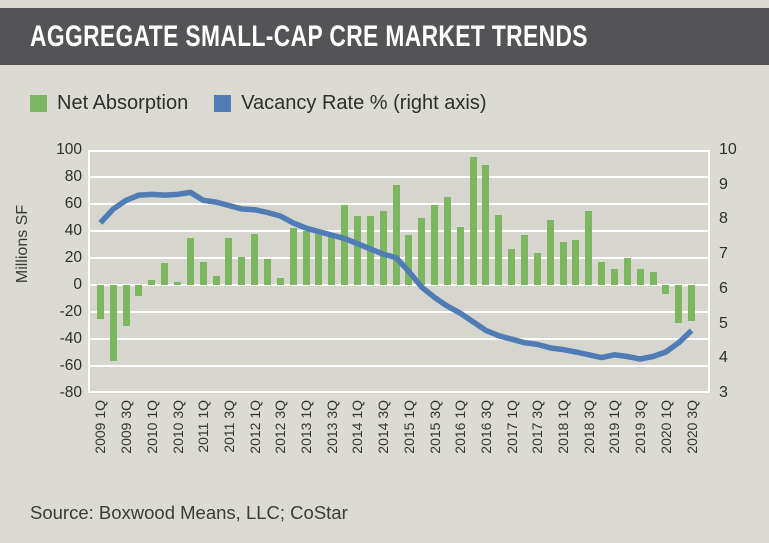  I want to click on right-tick-label: 5, so click(723, 323).